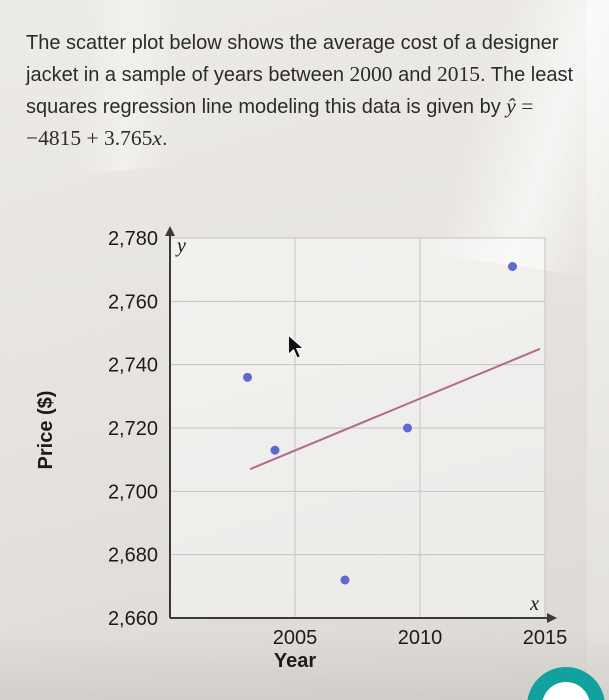 The width and height of the screenshot is (609, 700). What do you see at coordinates (170, 231) in the screenshot?
I see `y-axis-arrow` at bounding box center [170, 231].